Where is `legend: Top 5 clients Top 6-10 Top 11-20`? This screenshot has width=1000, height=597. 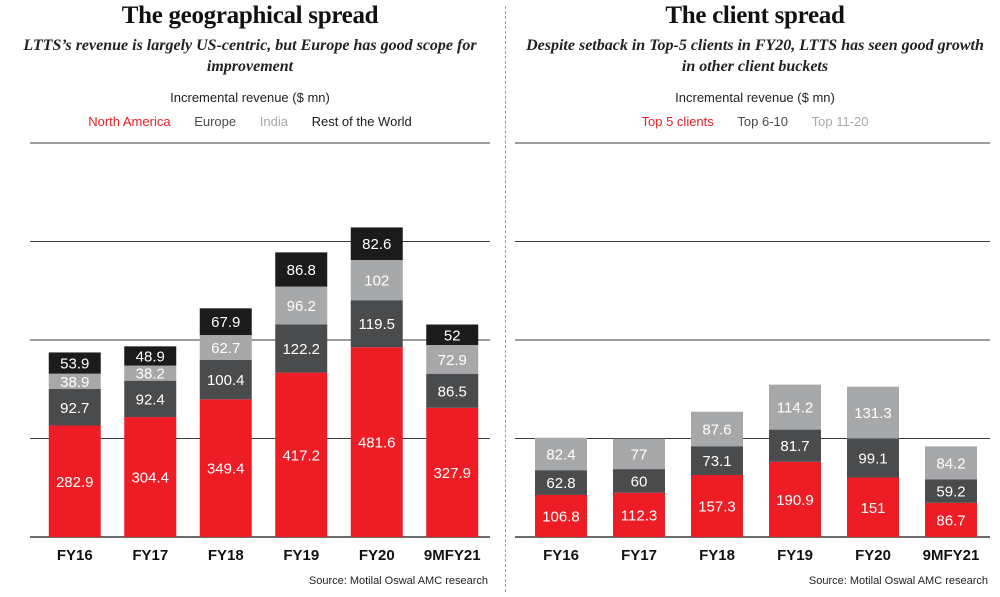 legend: Top 5 clients Top 6-10 Top 11-20 is located at coordinates (755, 121).